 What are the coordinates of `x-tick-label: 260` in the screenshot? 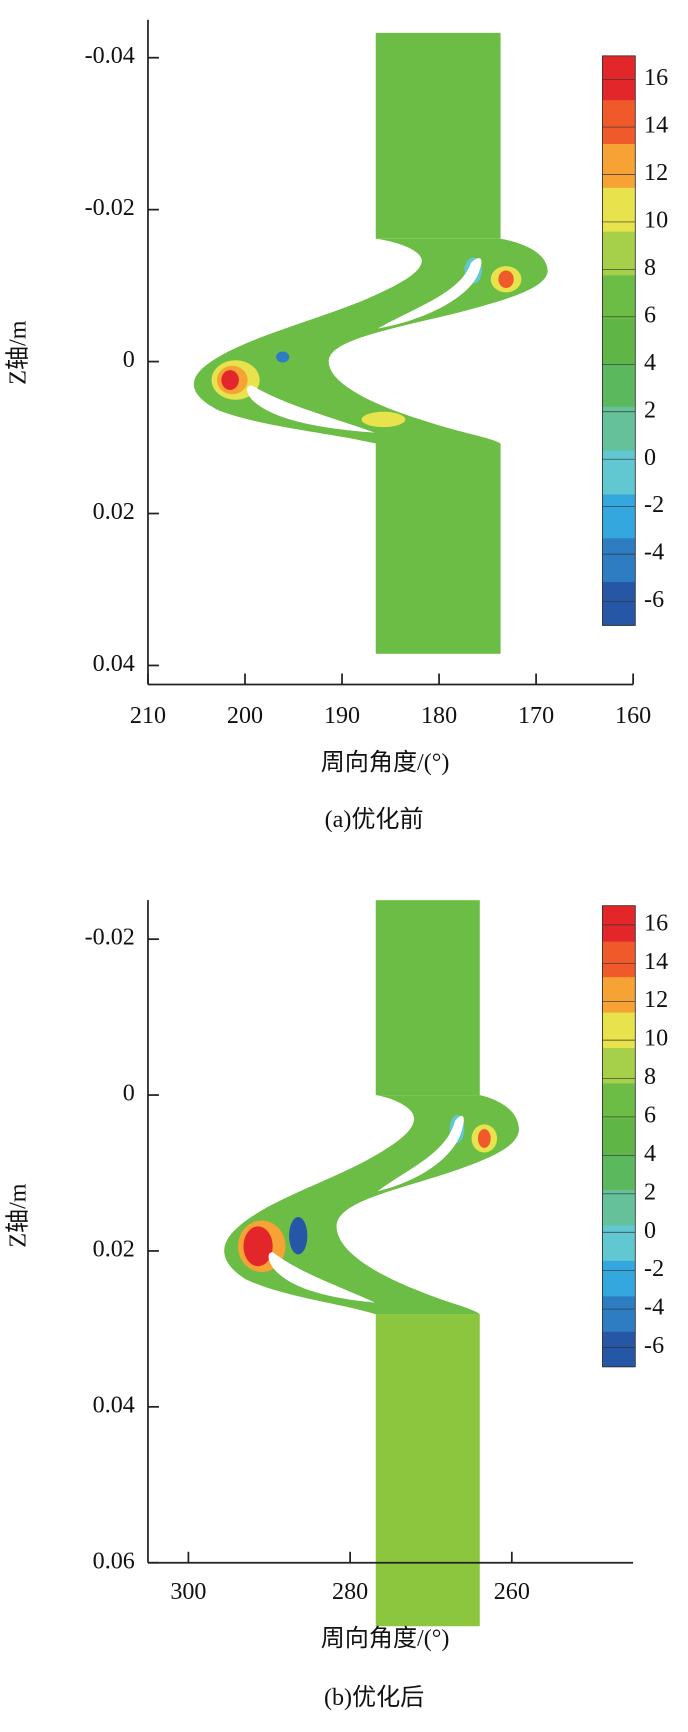 It's located at (512, 1592).